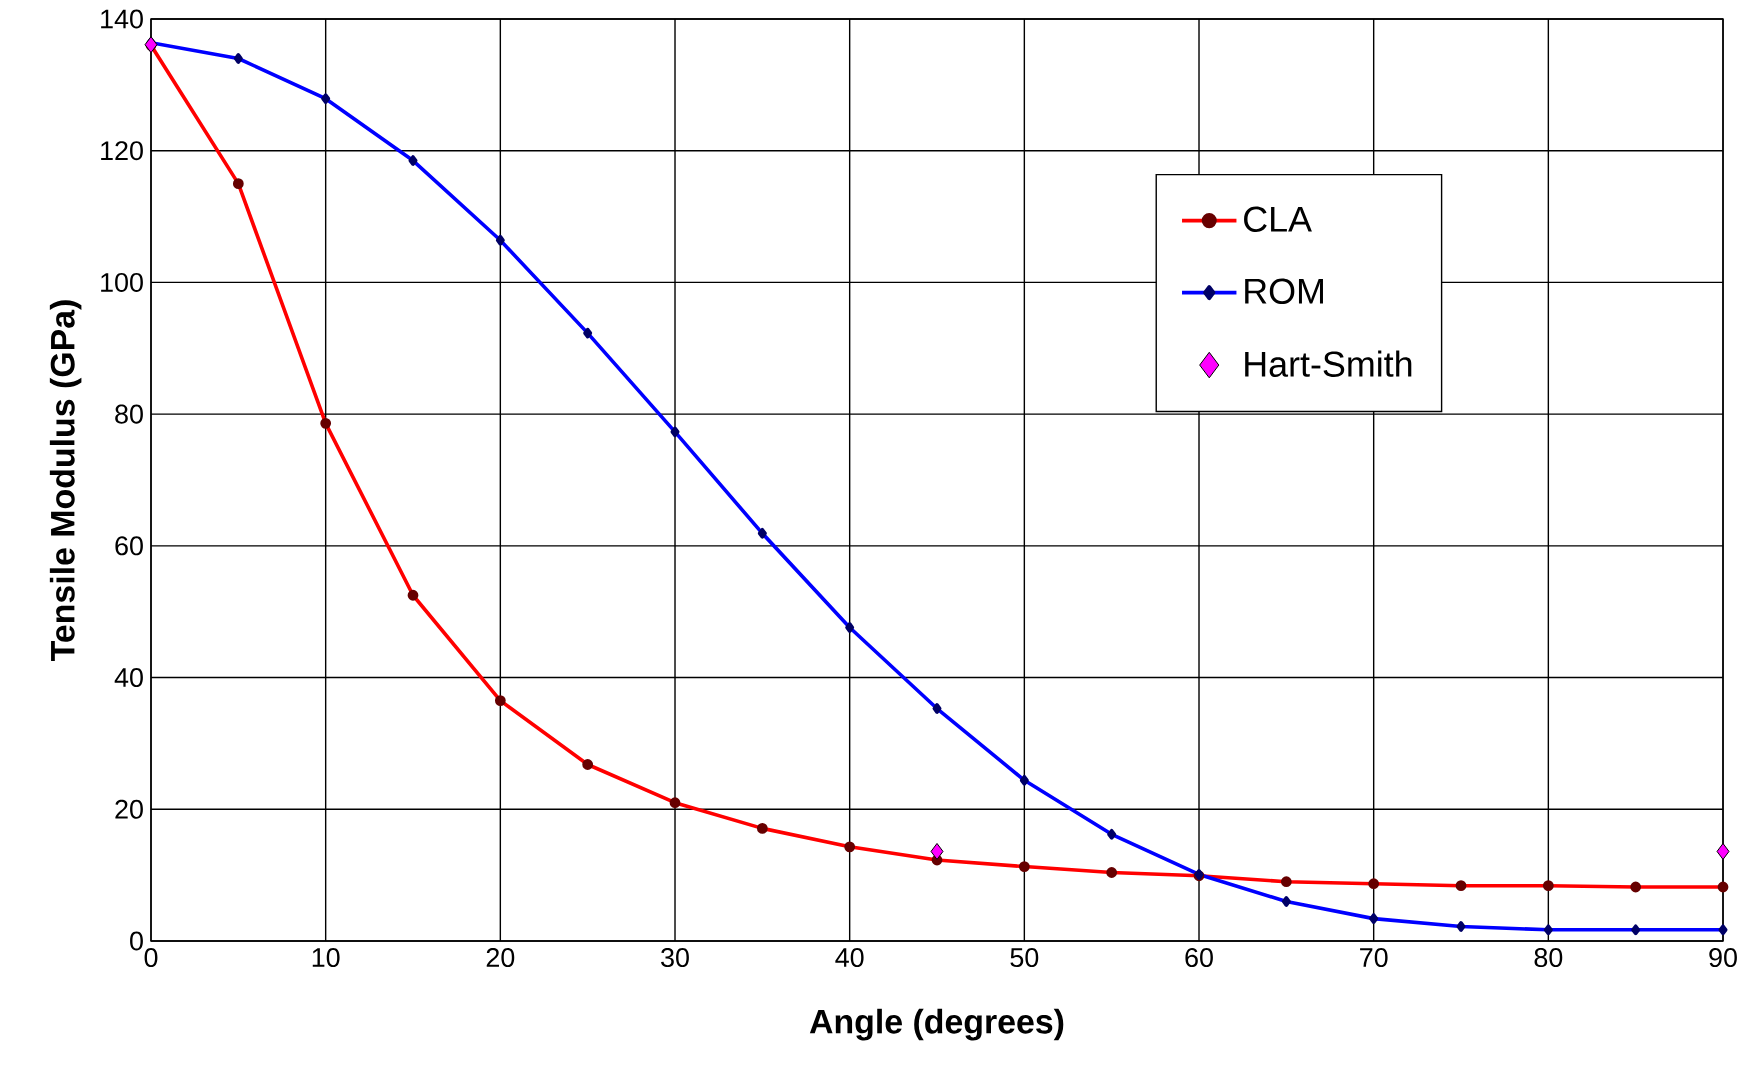 The image size is (1760, 1083). What do you see at coordinates (675, 958) in the screenshot?
I see `x-tick-label: 30` at bounding box center [675, 958].